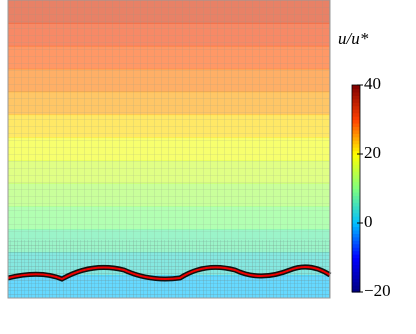 Image resolution: width=416 pixels, height=334 pixels. Describe the element at coordinates (368, 221) in the screenshot. I see `colorbar-tick-label: 0` at that location.